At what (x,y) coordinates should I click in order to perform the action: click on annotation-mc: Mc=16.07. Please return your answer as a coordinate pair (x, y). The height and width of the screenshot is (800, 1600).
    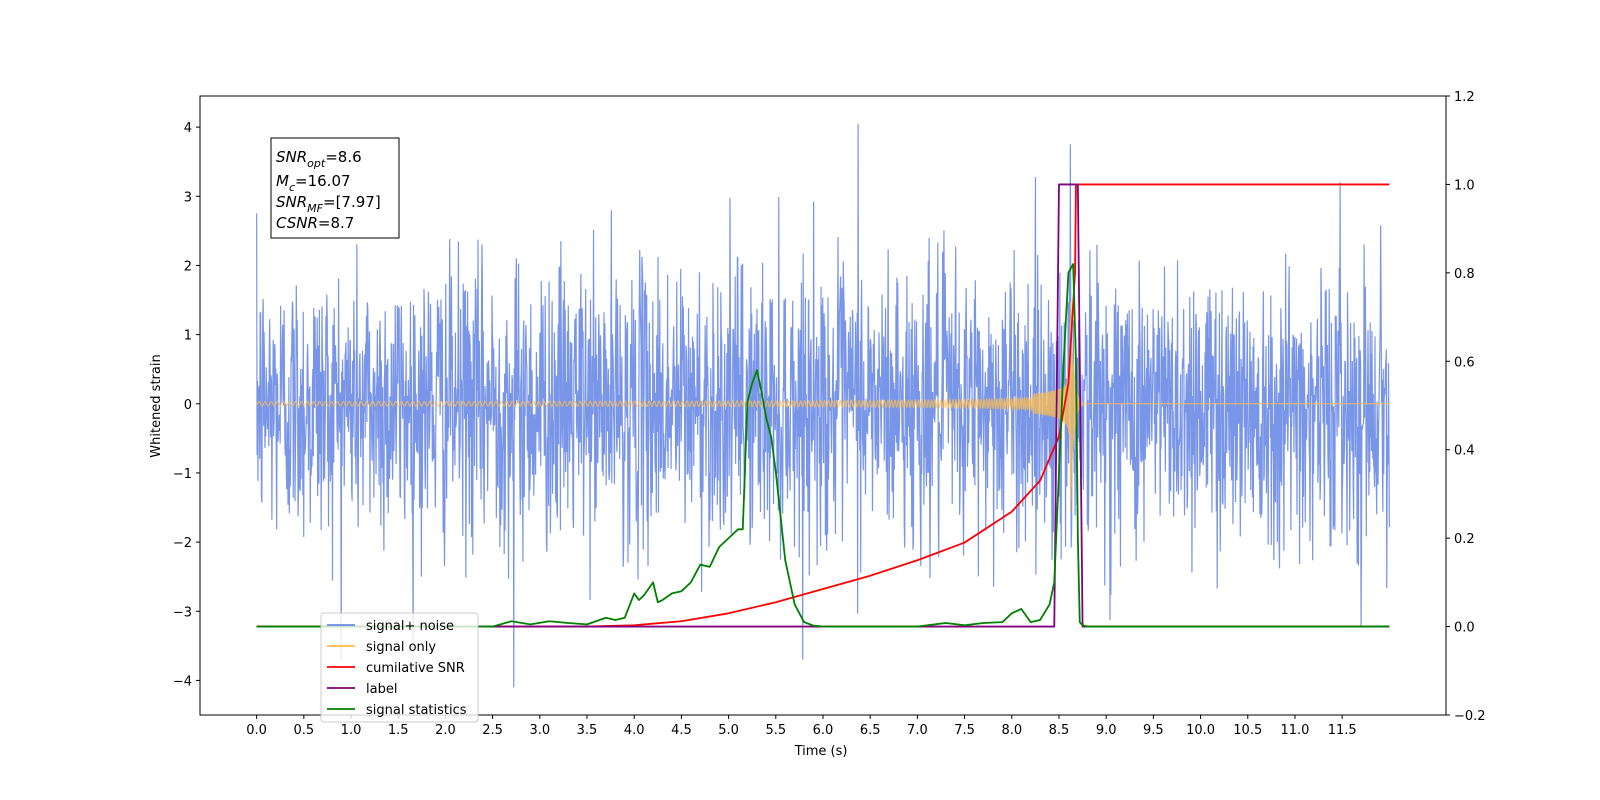
    Looking at the image, I should click on (313, 183).